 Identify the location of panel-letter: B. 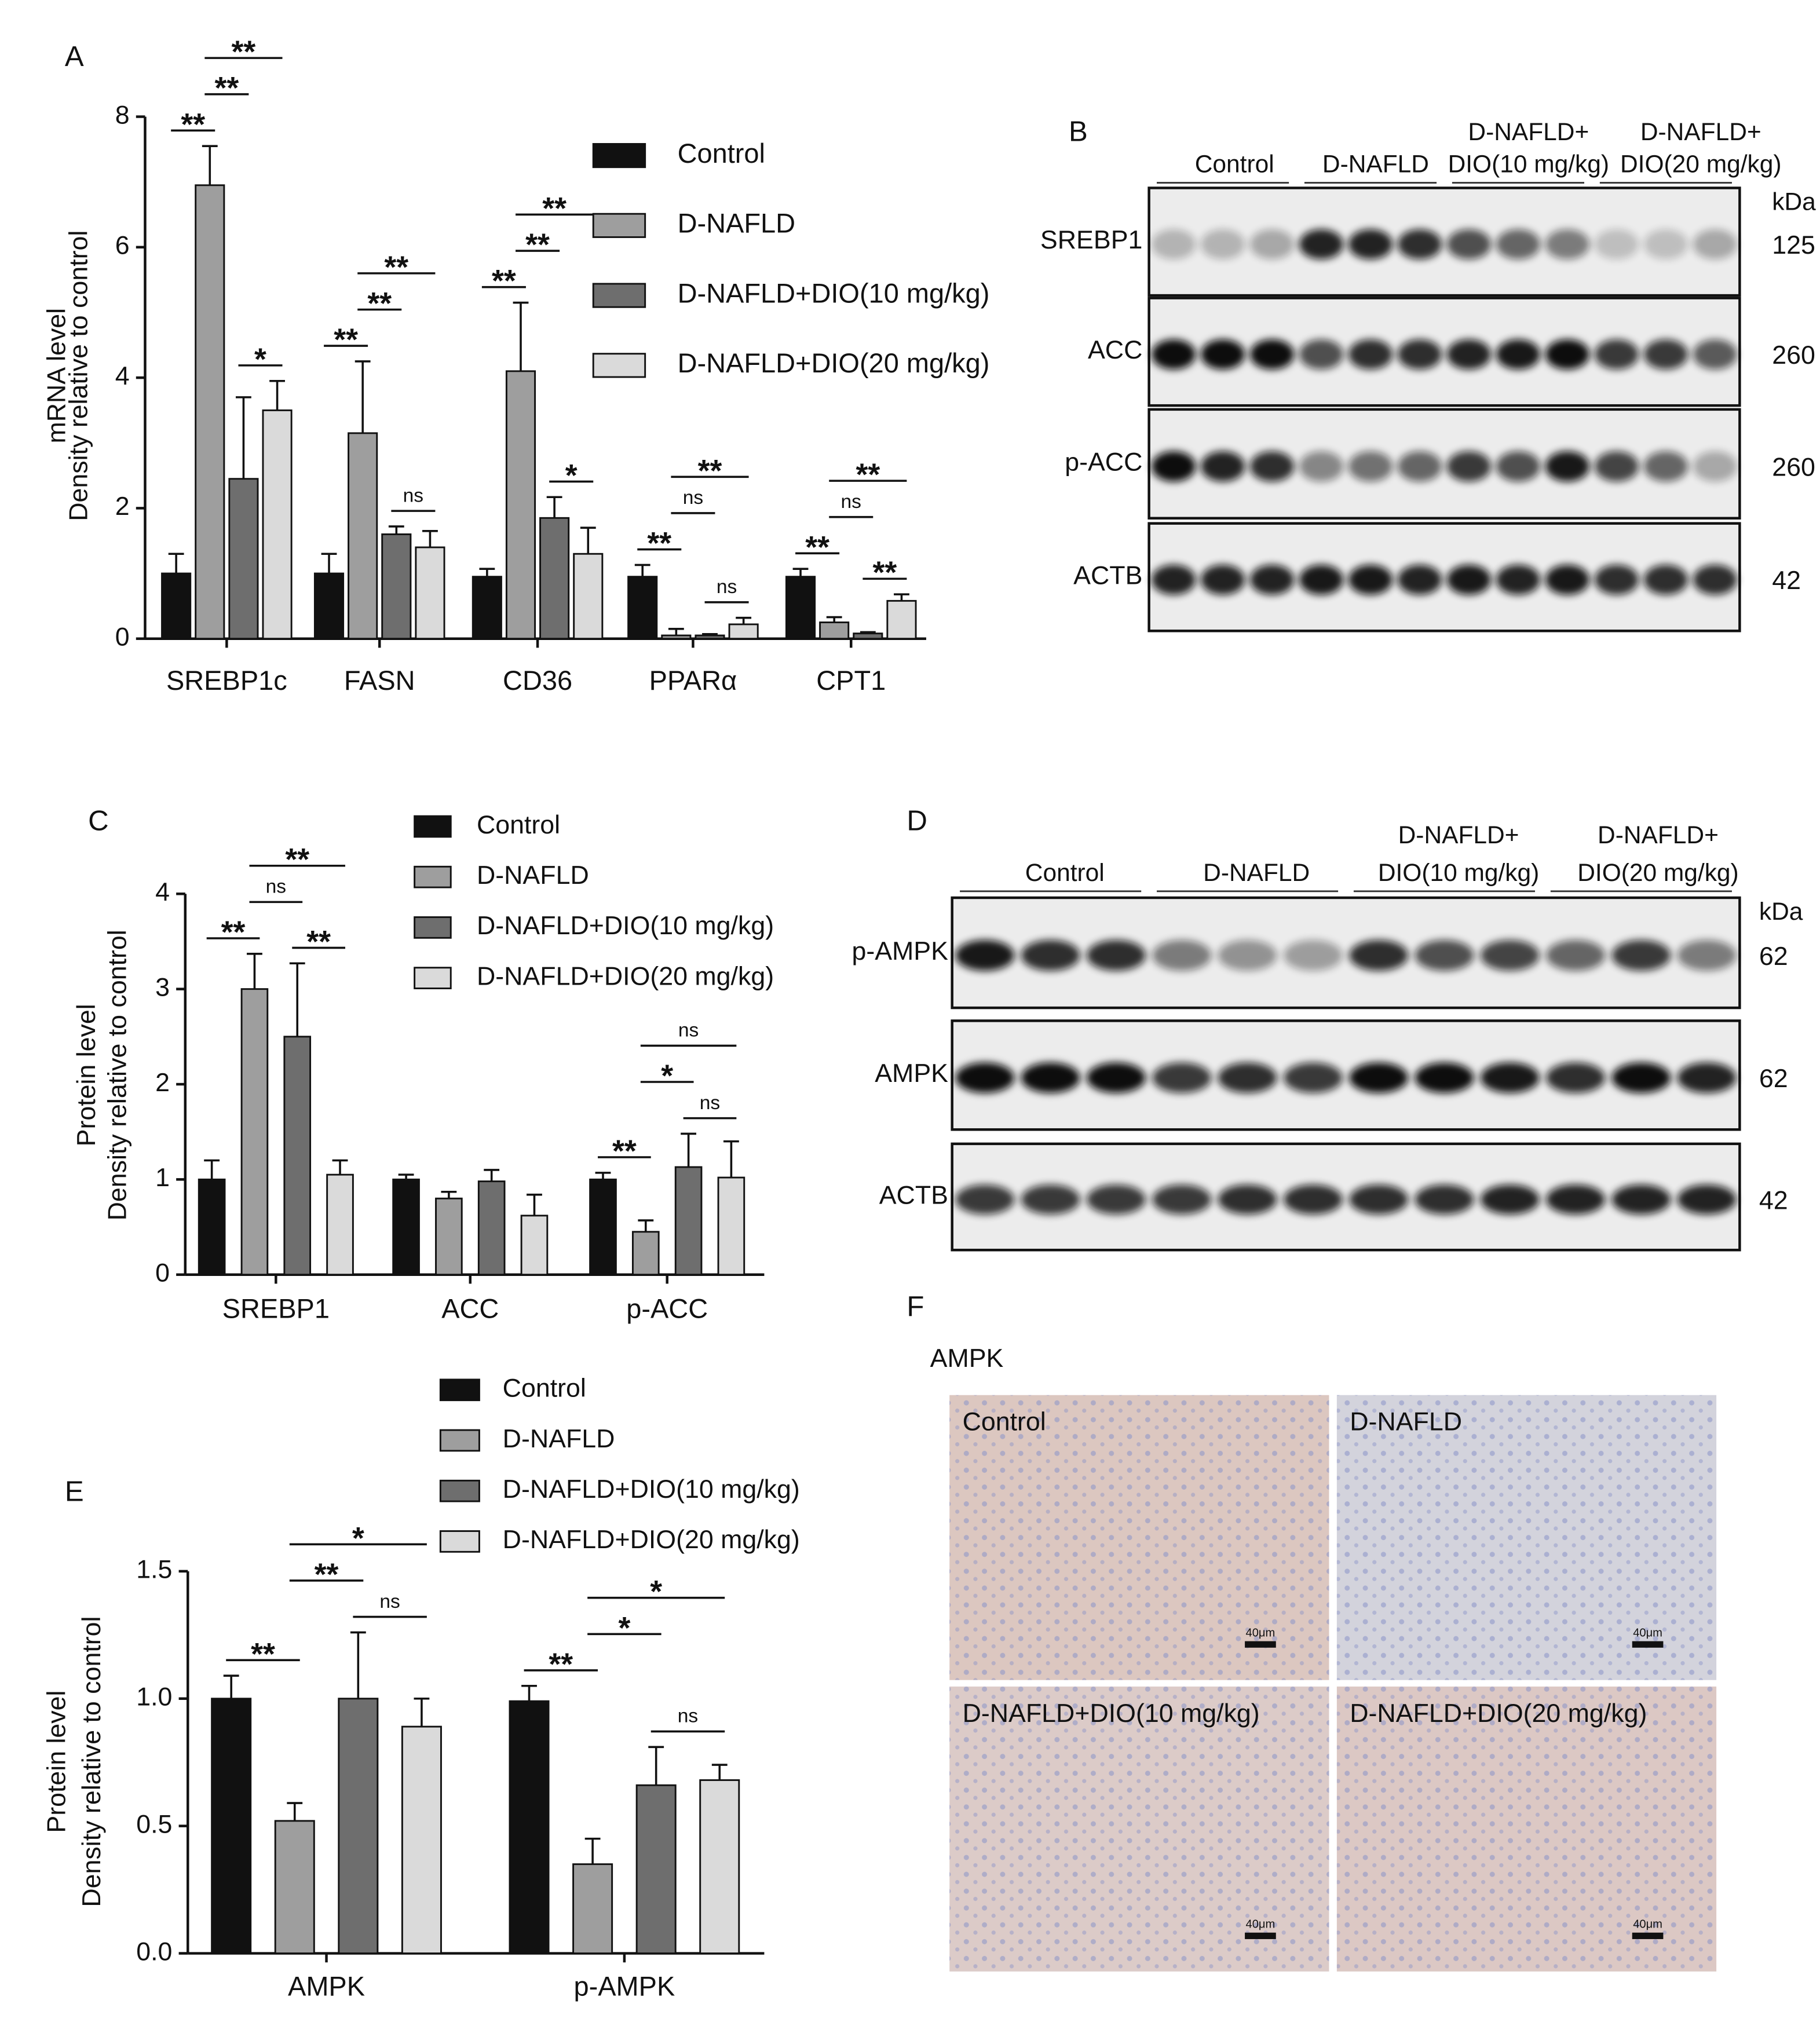
(1078, 132).